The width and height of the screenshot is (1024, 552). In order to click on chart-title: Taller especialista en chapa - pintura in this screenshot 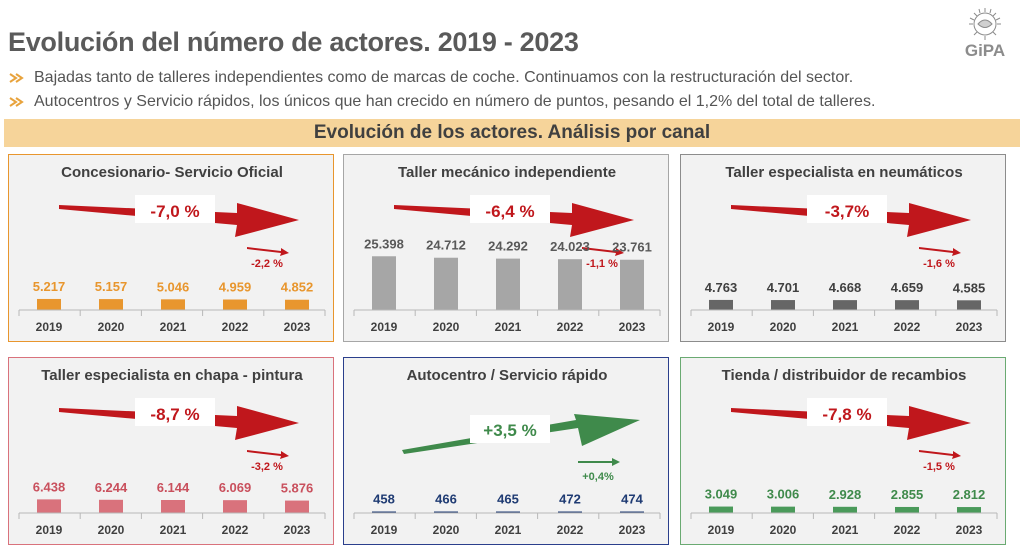, I will do `click(172, 375)`.